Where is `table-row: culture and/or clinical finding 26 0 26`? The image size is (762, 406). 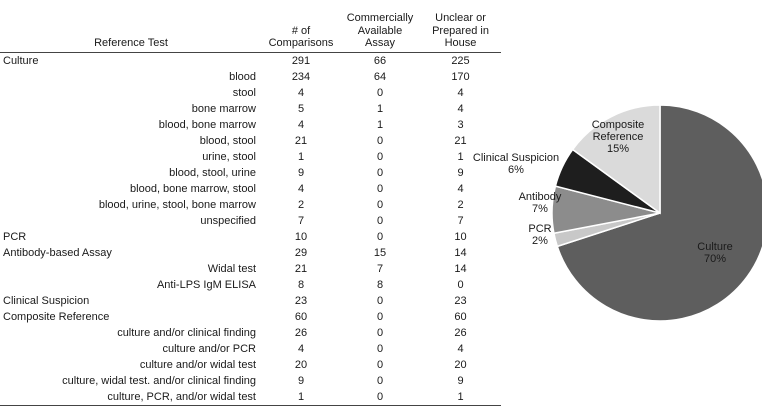 table-row: culture and/or clinical finding 26 0 26 is located at coordinates (250, 333).